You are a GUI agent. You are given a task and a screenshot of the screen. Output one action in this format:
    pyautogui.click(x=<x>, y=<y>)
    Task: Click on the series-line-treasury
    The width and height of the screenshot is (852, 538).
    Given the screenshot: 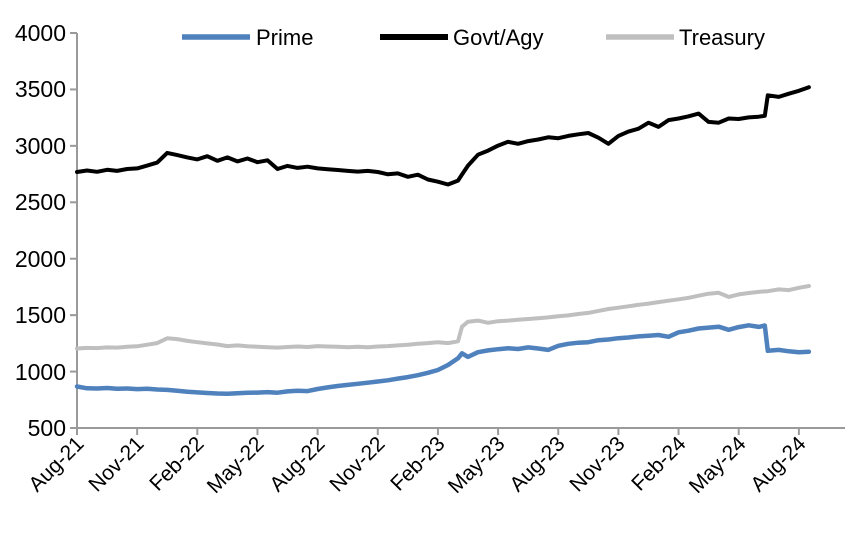 What is the action you would take?
    pyautogui.click(x=443, y=317)
    